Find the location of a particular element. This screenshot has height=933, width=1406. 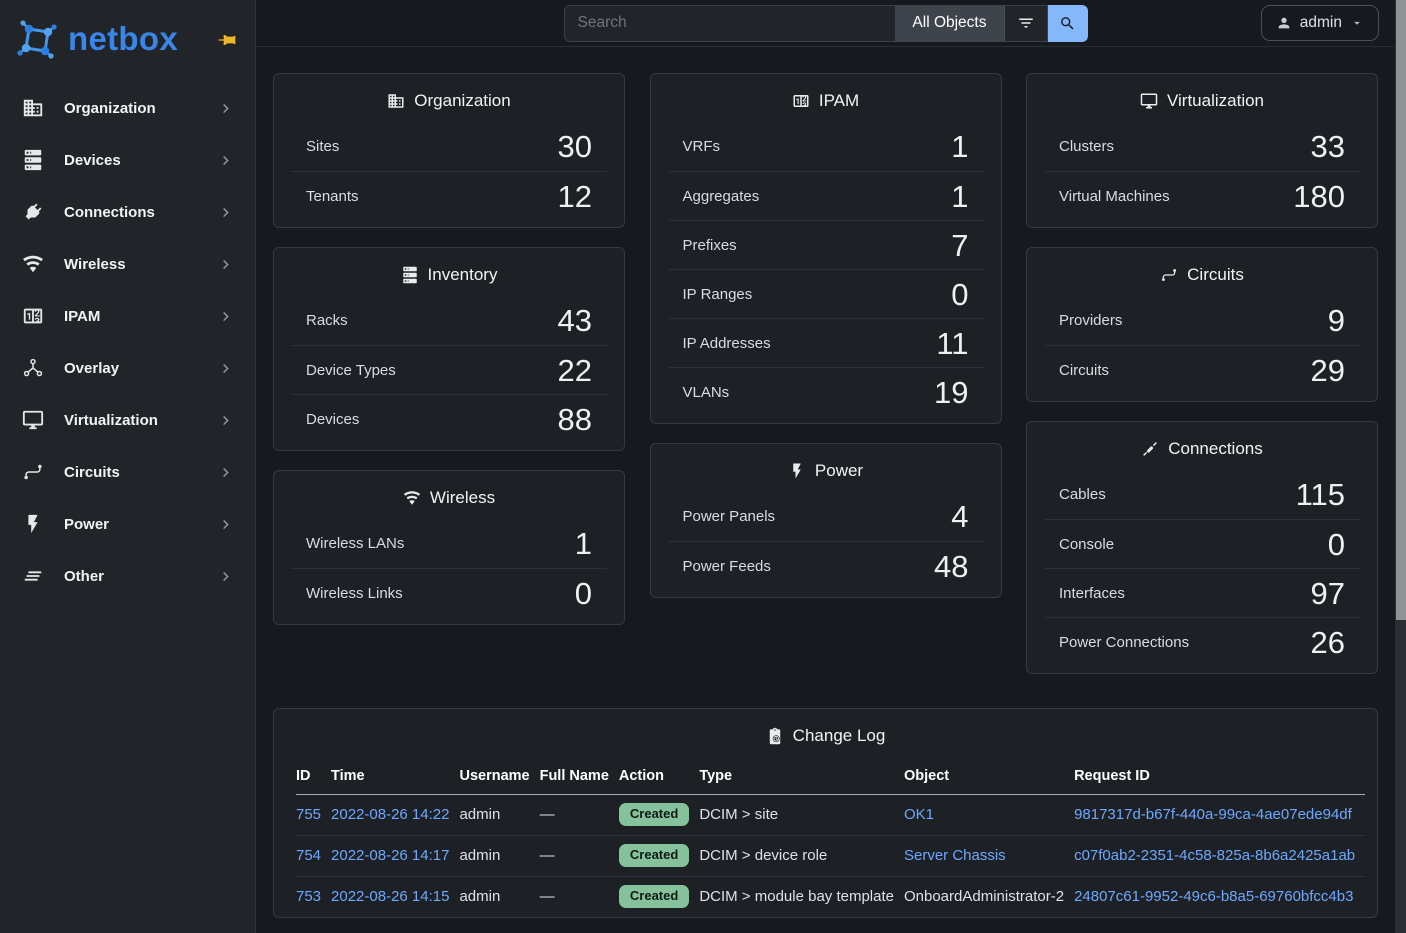

stat-value: 43 is located at coordinates (574, 320).